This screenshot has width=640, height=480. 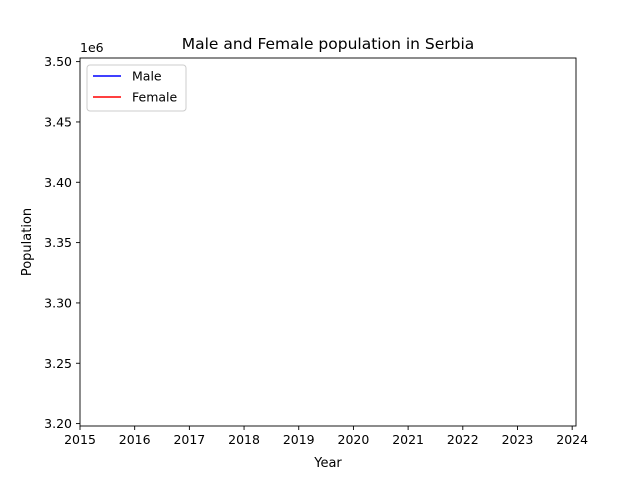 I want to click on legend-label-female: Female, so click(x=155, y=97).